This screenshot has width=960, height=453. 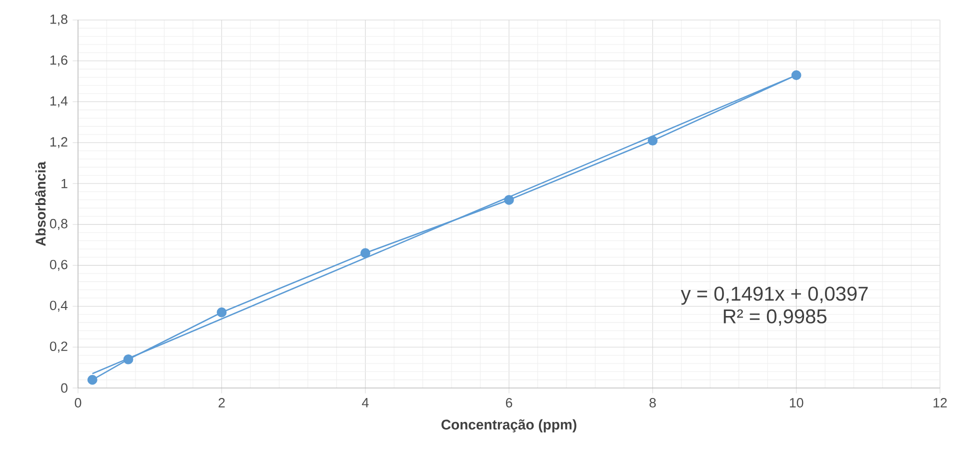 I want to click on x-tick-label: 4, so click(x=365, y=403).